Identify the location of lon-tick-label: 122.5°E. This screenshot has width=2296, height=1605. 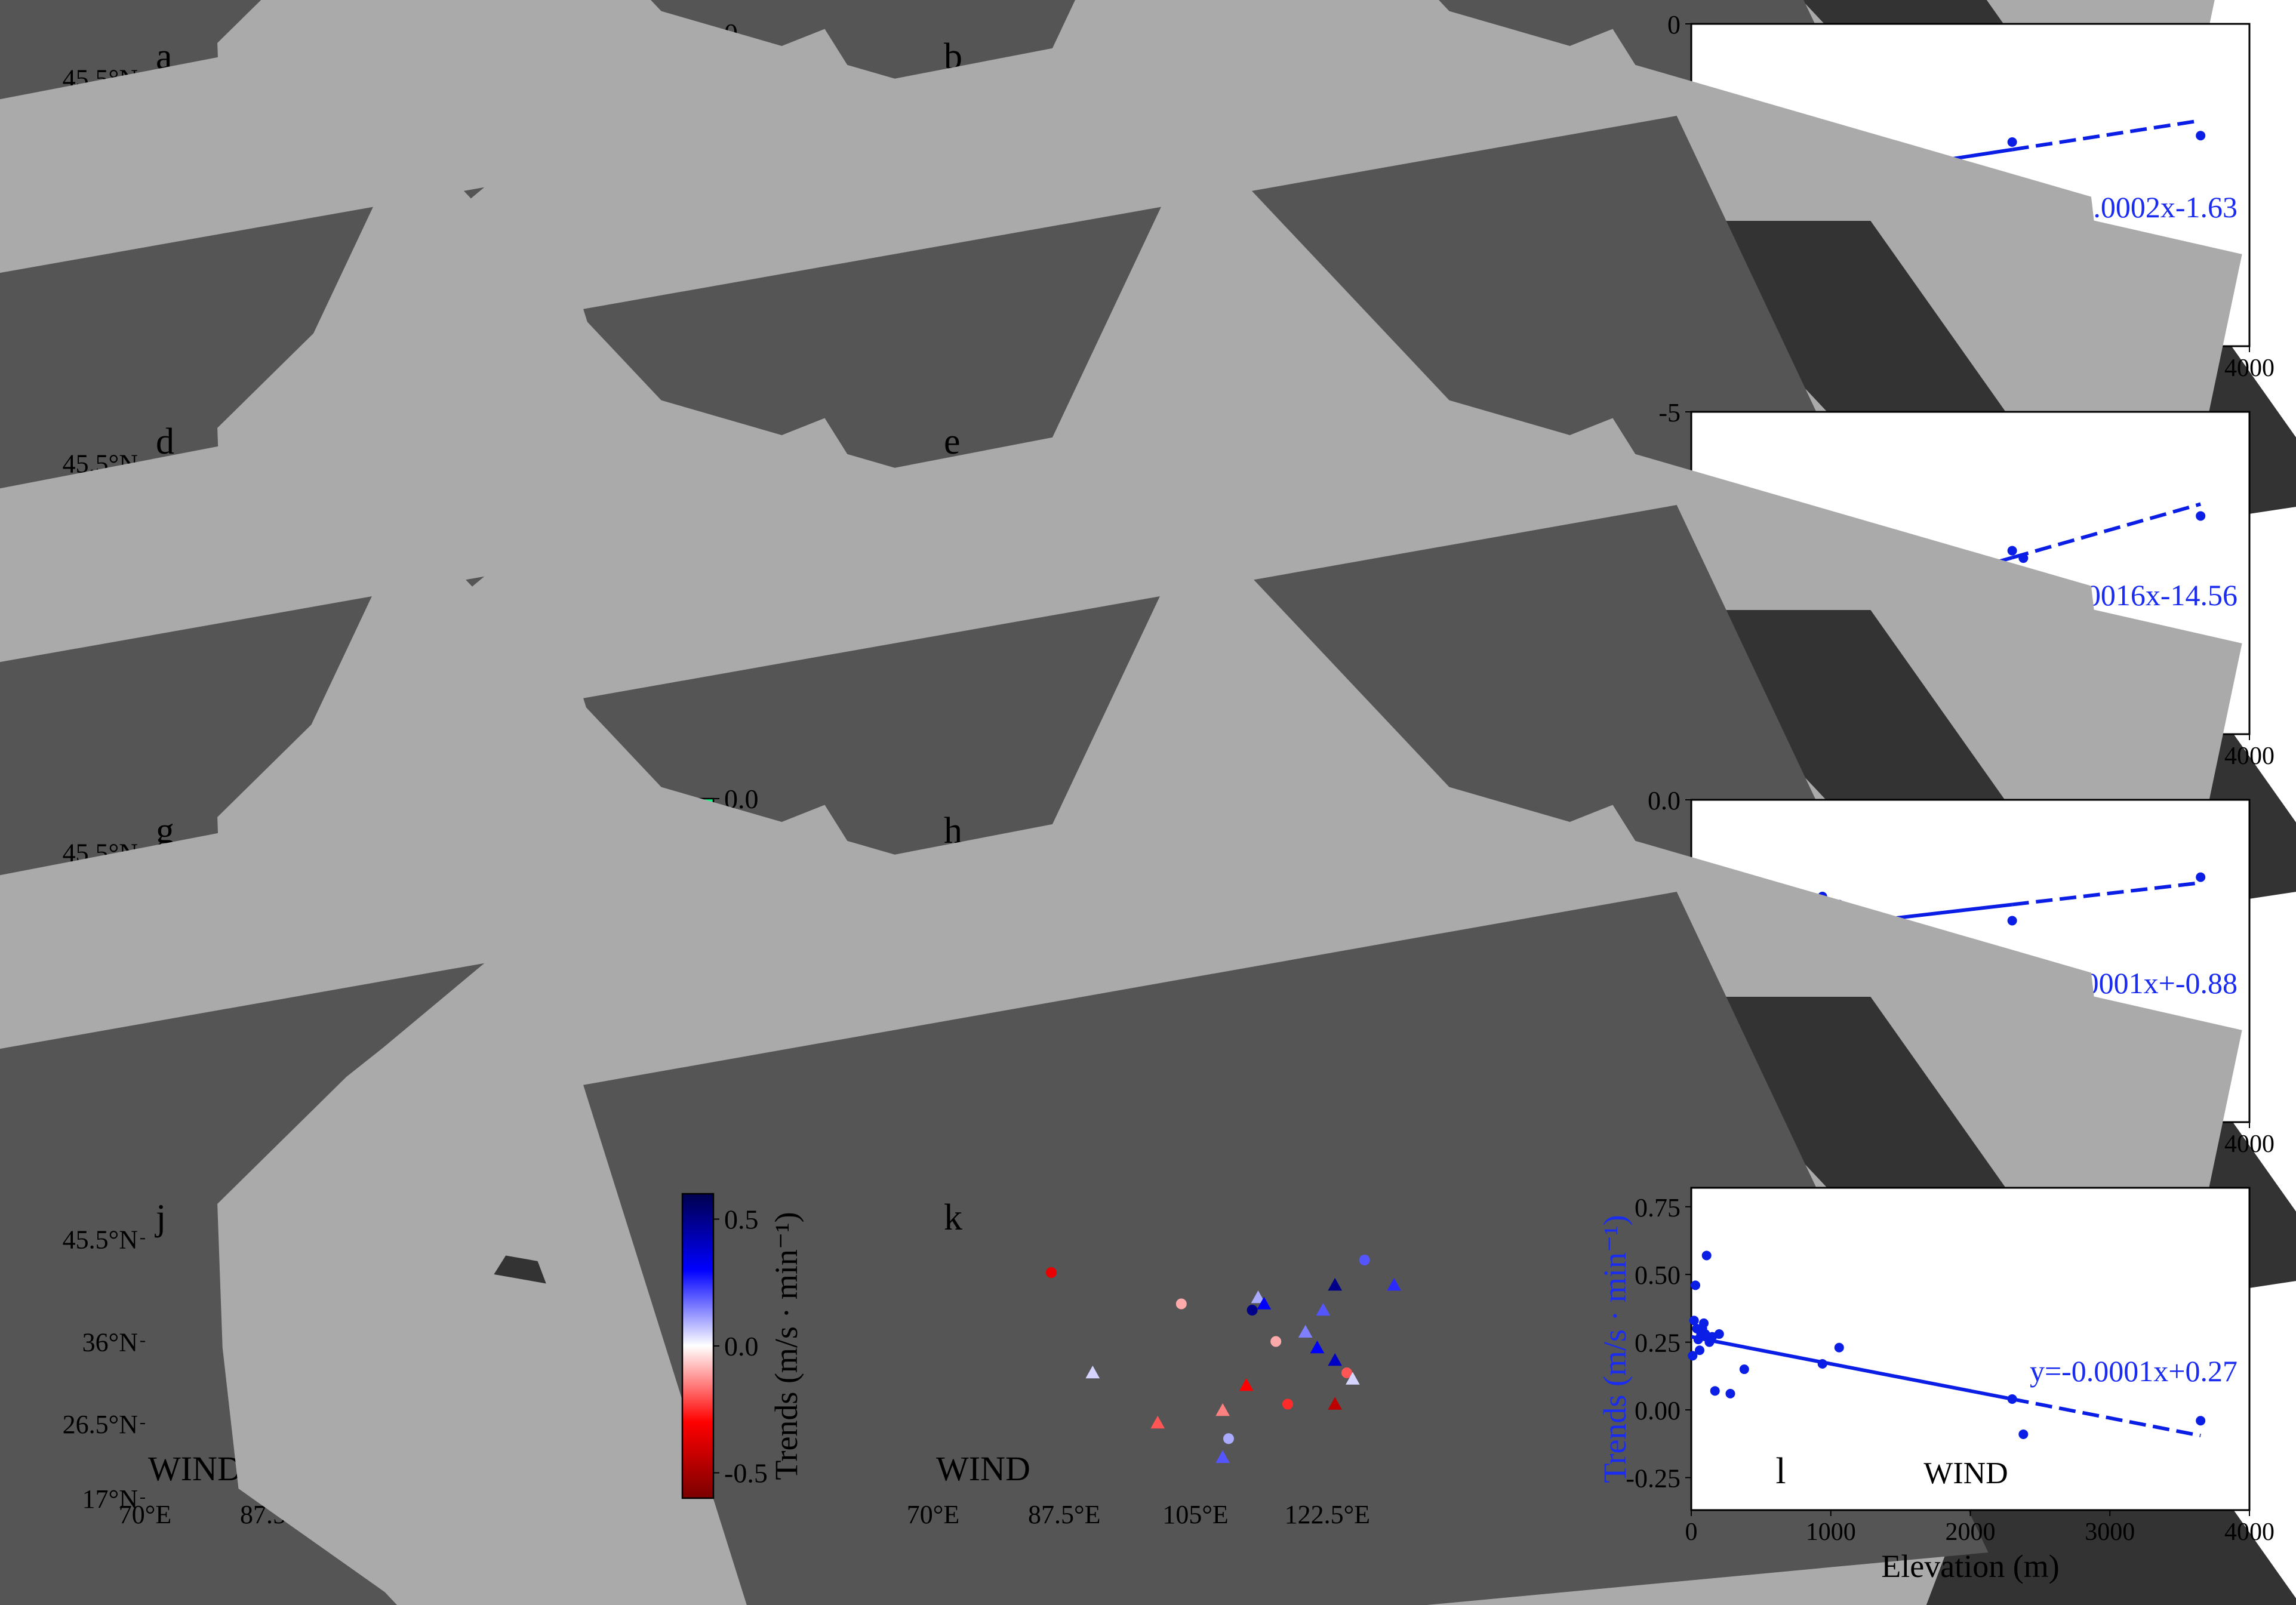
(1327, 1514).